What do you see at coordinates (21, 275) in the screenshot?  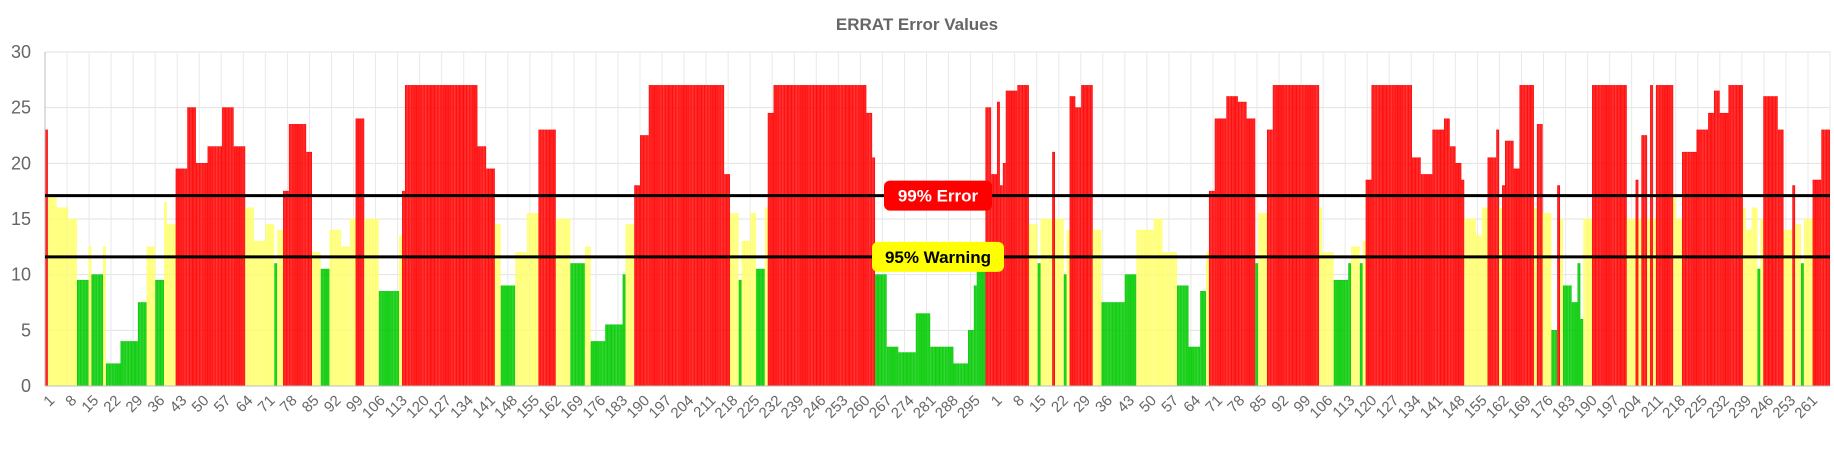 I see `y-tick-label: 10` at bounding box center [21, 275].